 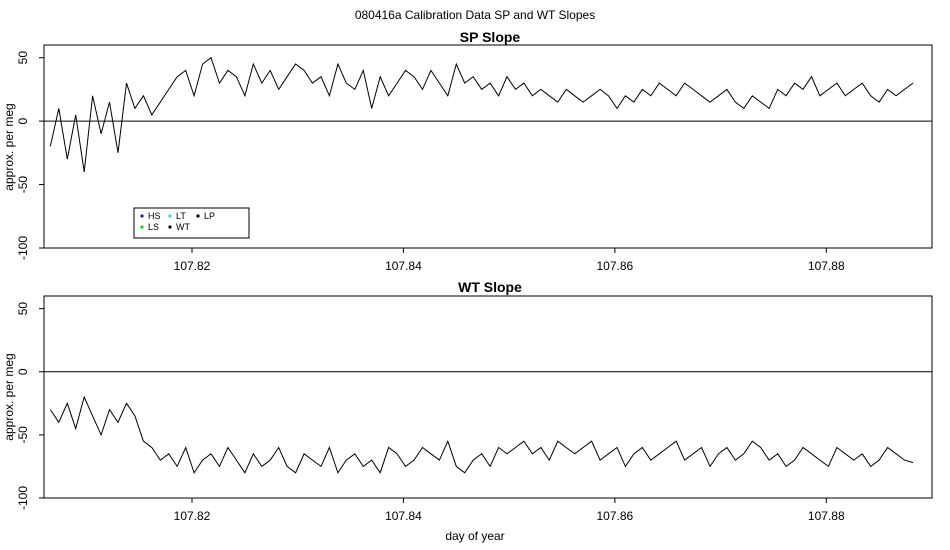 What do you see at coordinates (170, 216) in the screenshot?
I see `legend-marker-lt` at bounding box center [170, 216].